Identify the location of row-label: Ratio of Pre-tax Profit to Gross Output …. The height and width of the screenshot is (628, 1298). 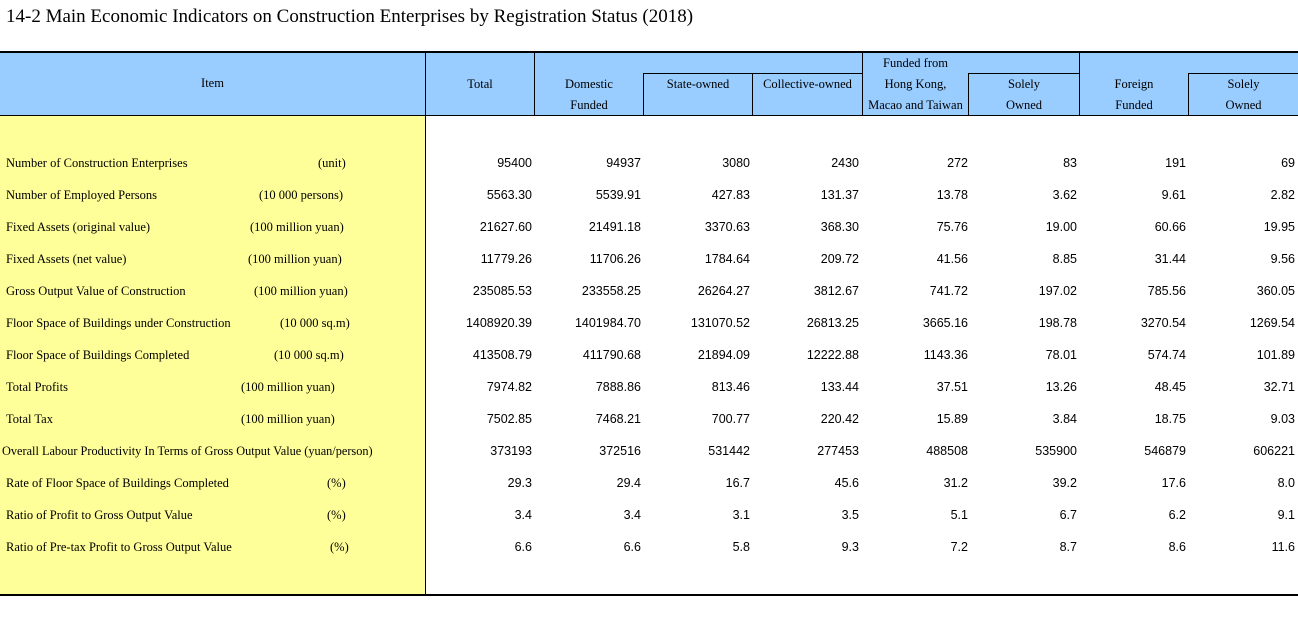
(119, 547).